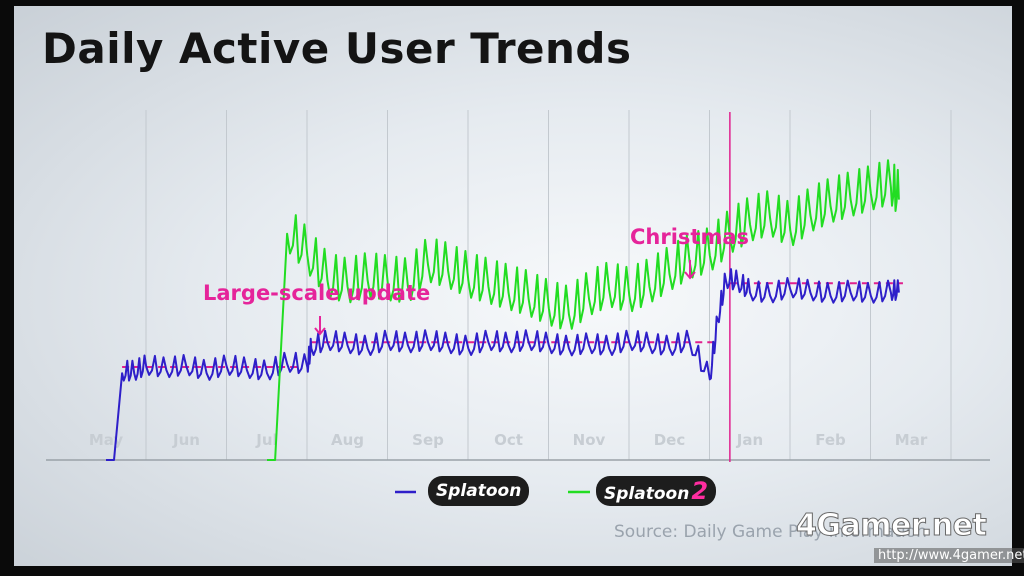  Describe the element at coordinates (106, 440) in the screenshot. I see `x-tick-label: May` at that location.